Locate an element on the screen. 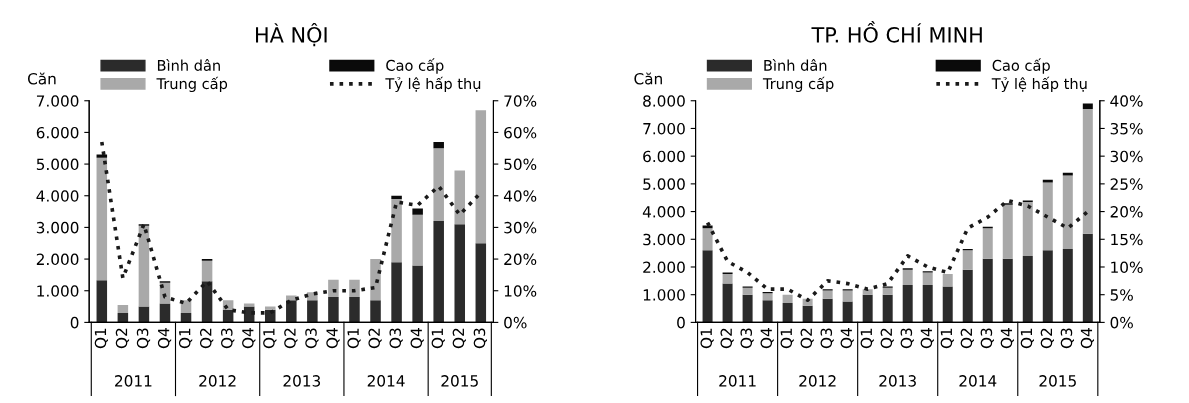 This screenshot has width=1189, height=403. y-tick-label: 2.000 is located at coordinates (57, 259).